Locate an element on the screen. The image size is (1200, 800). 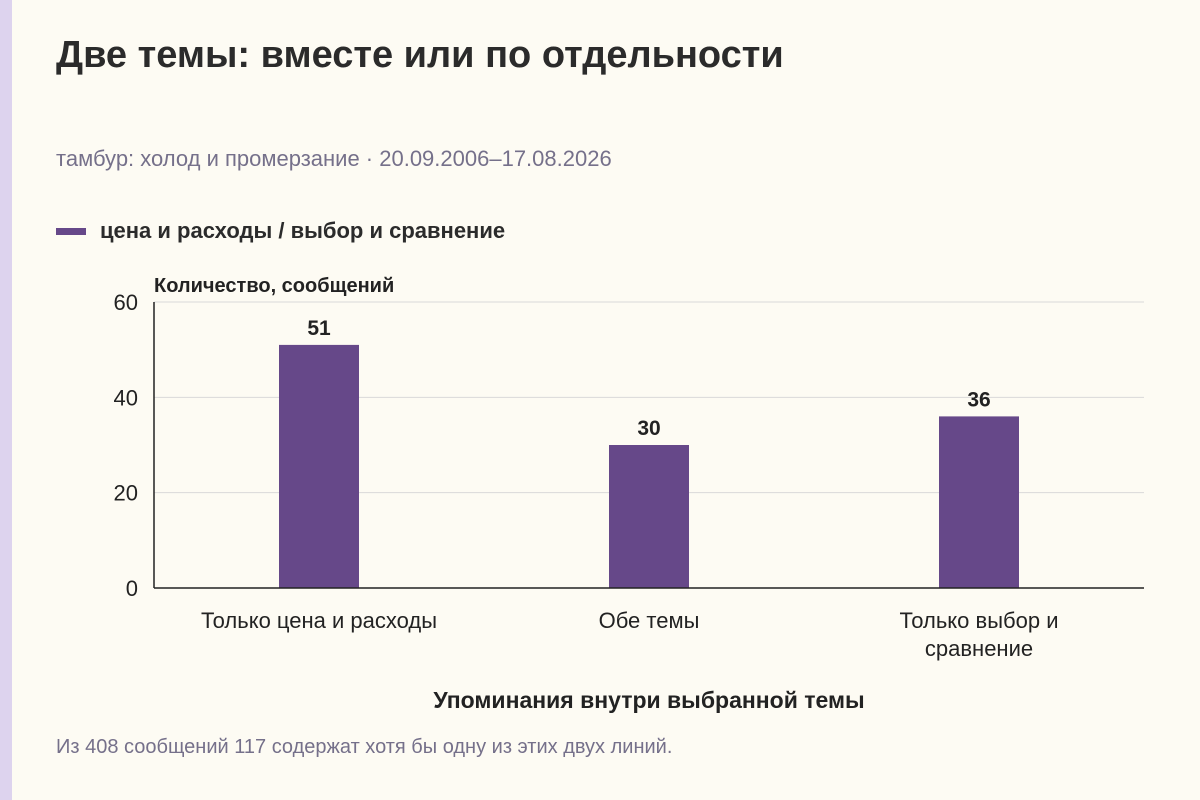
data-label: 30 is located at coordinates (648, 428).